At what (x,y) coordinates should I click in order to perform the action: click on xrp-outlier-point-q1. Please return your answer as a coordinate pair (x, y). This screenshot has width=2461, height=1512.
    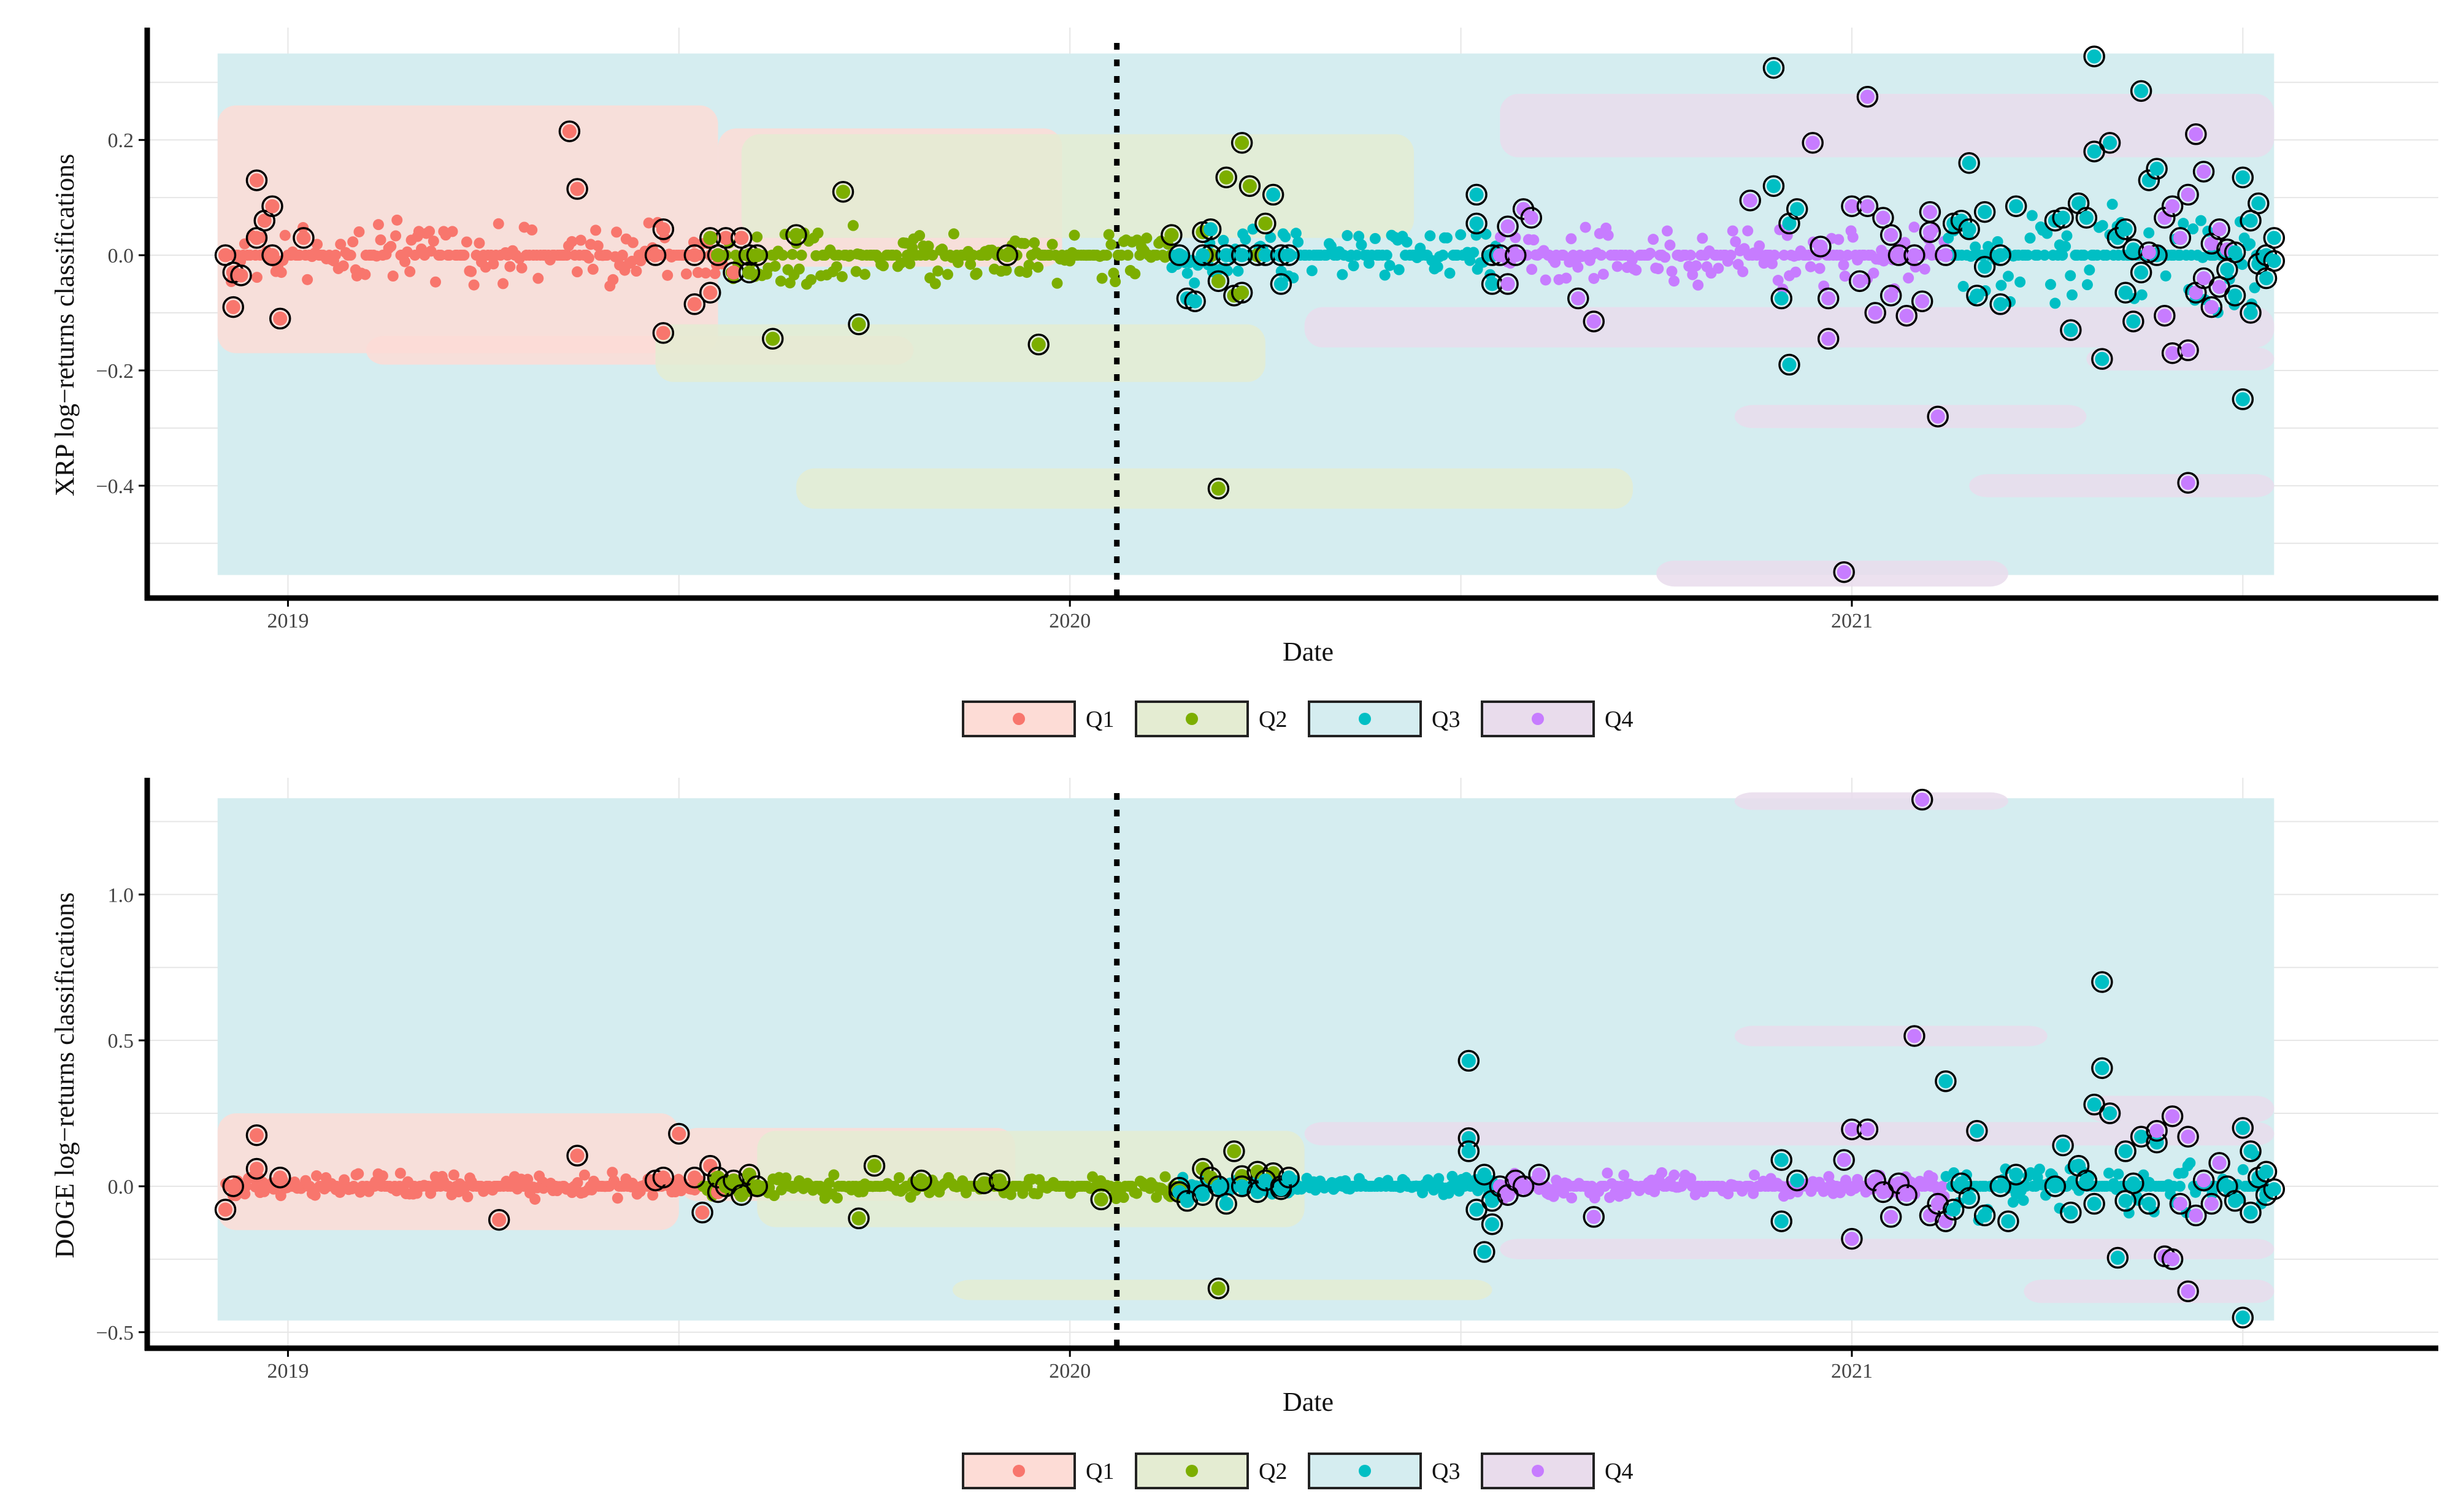
    Looking at the image, I should click on (257, 181).